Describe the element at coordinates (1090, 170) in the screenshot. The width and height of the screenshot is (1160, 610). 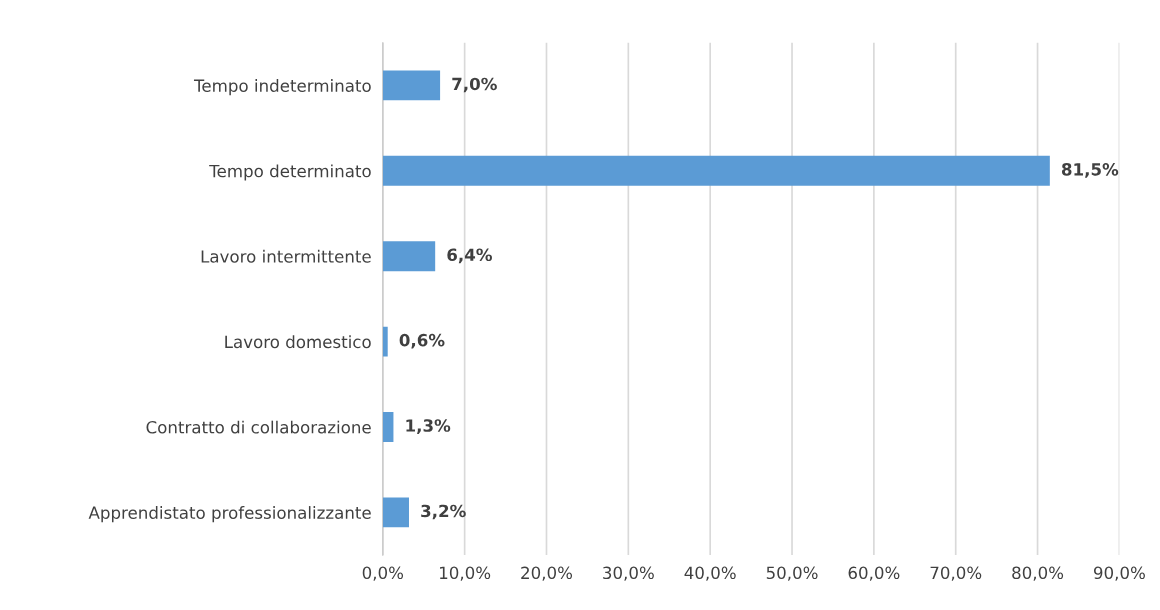
I see `data-label: 81,5%` at that location.